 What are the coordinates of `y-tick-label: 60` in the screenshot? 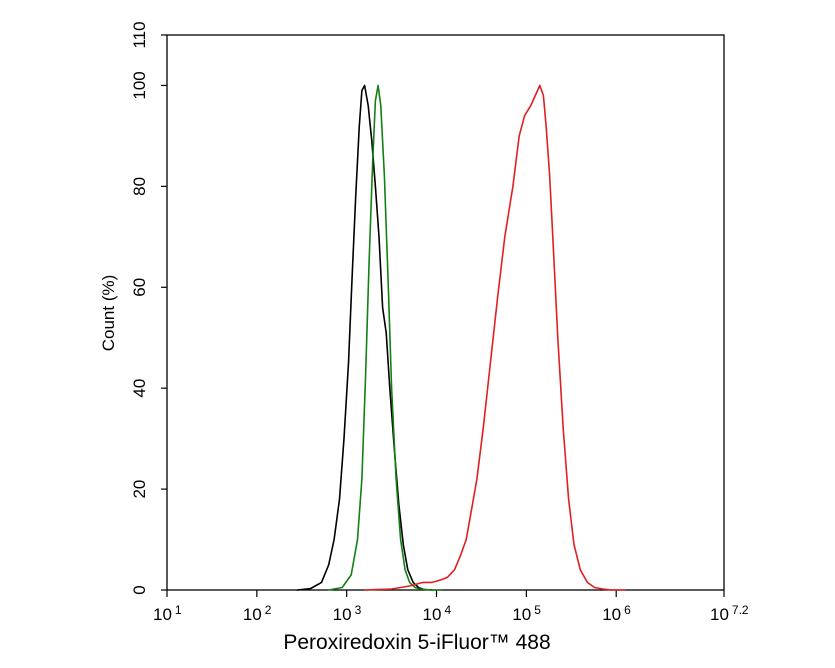 It's located at (139, 287).